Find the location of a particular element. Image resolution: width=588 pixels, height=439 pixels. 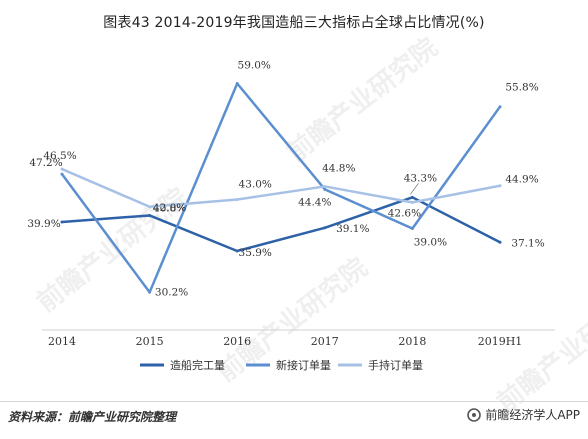

legend-label: 新接订单量 is located at coordinates (303, 365).